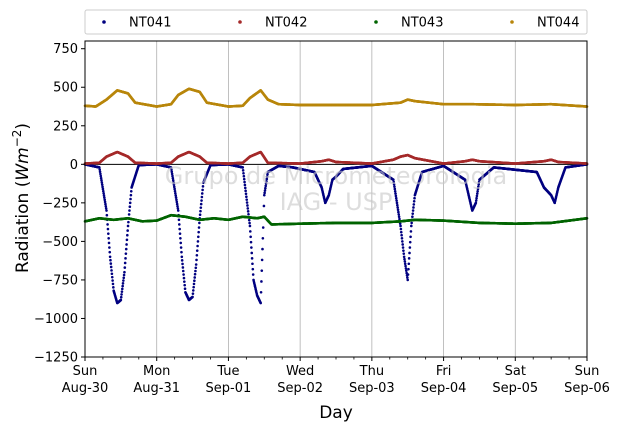  Describe the element at coordinates (336, 22) in the screenshot. I see `legend-box` at that location.